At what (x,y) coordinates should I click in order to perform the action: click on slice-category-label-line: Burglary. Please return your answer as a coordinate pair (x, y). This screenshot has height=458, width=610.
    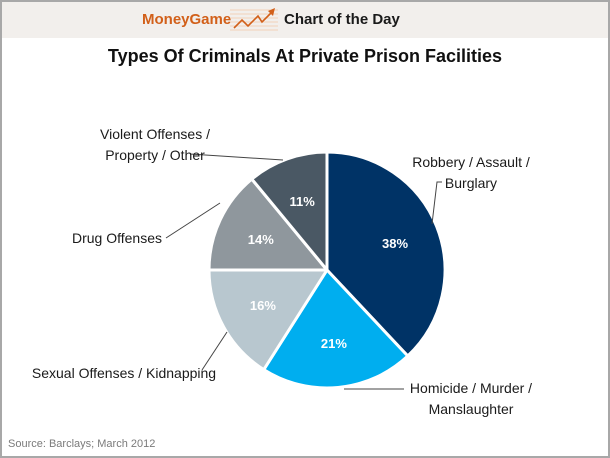
    Looking at the image, I should click on (471, 183).